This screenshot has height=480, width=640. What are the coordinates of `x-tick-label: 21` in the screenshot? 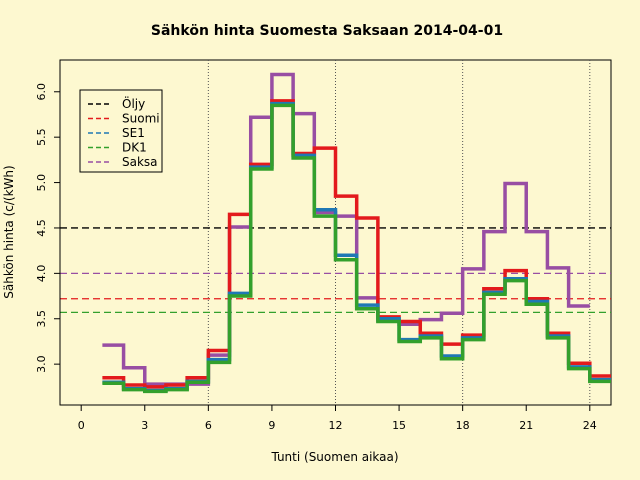 It's located at (526, 425).